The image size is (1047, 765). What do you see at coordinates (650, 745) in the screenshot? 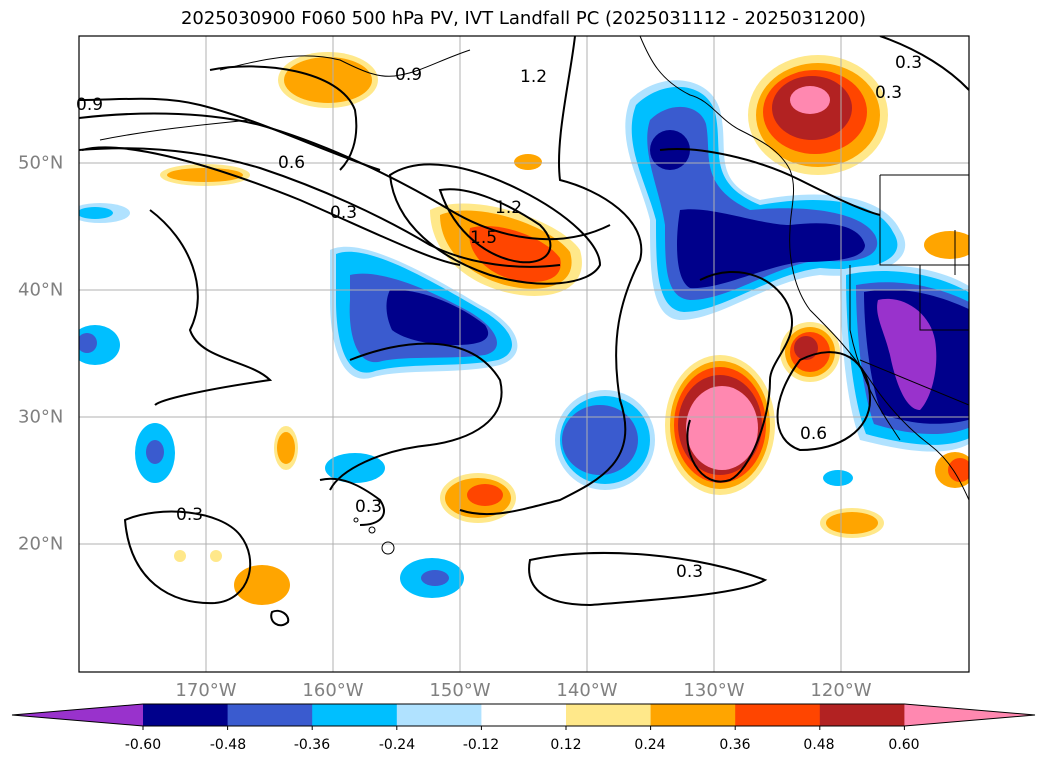
I see `colorbar-tick-label: 0.24` at bounding box center [650, 745].